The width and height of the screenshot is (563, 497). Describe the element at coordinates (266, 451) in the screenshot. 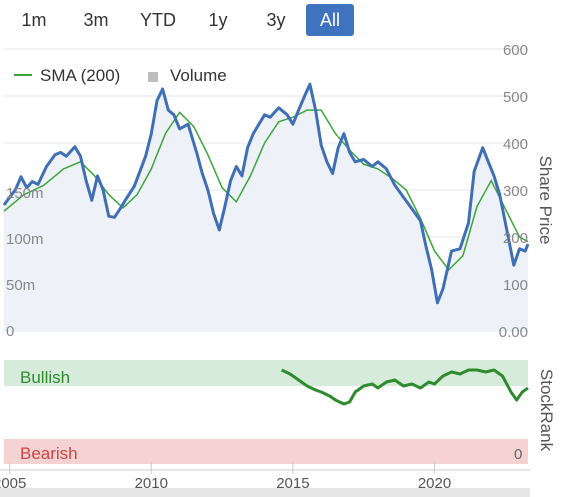

I see `bearish-zone` at that location.